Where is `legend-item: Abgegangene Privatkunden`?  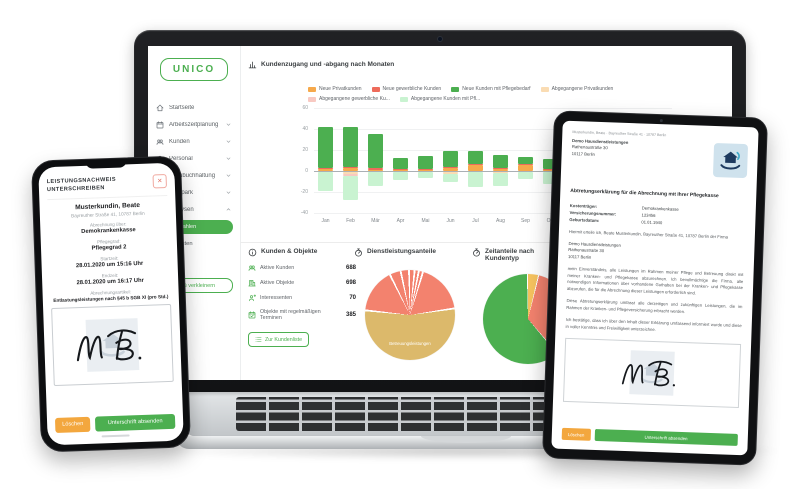
legend-item: Abgegangene Privatkunden is located at coordinates (576, 89).